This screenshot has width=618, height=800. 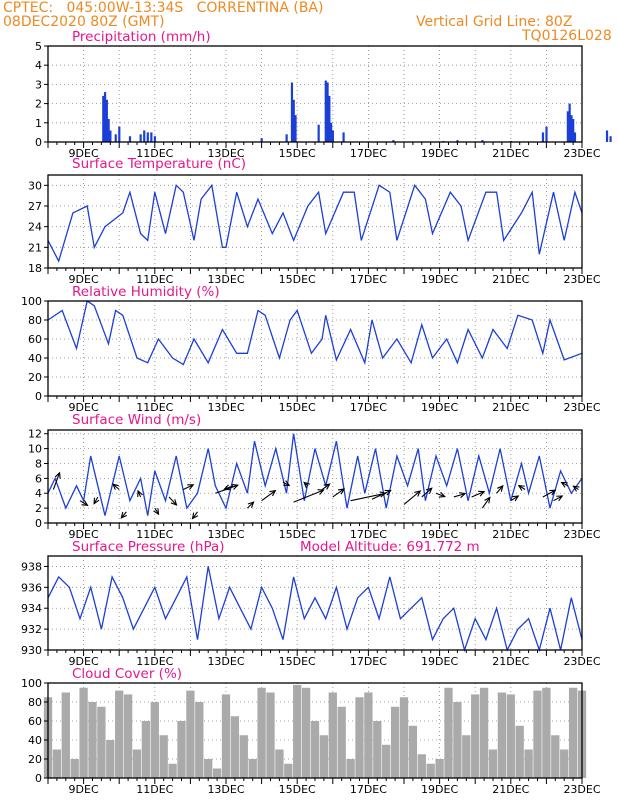 I want to click on y-tick-label: 4, so click(x=38, y=493).